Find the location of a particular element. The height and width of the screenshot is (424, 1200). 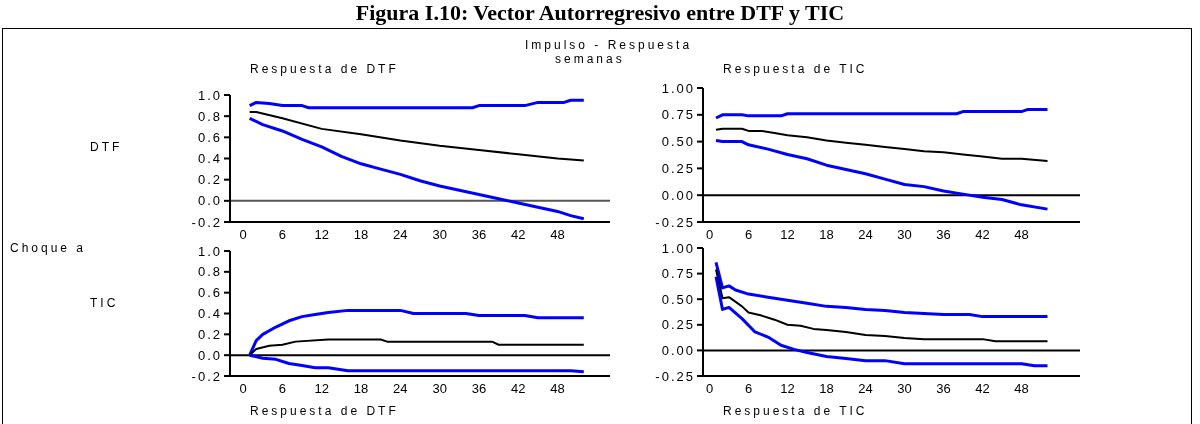

chart-title: Respuesta de TIC is located at coordinates (795, 69).